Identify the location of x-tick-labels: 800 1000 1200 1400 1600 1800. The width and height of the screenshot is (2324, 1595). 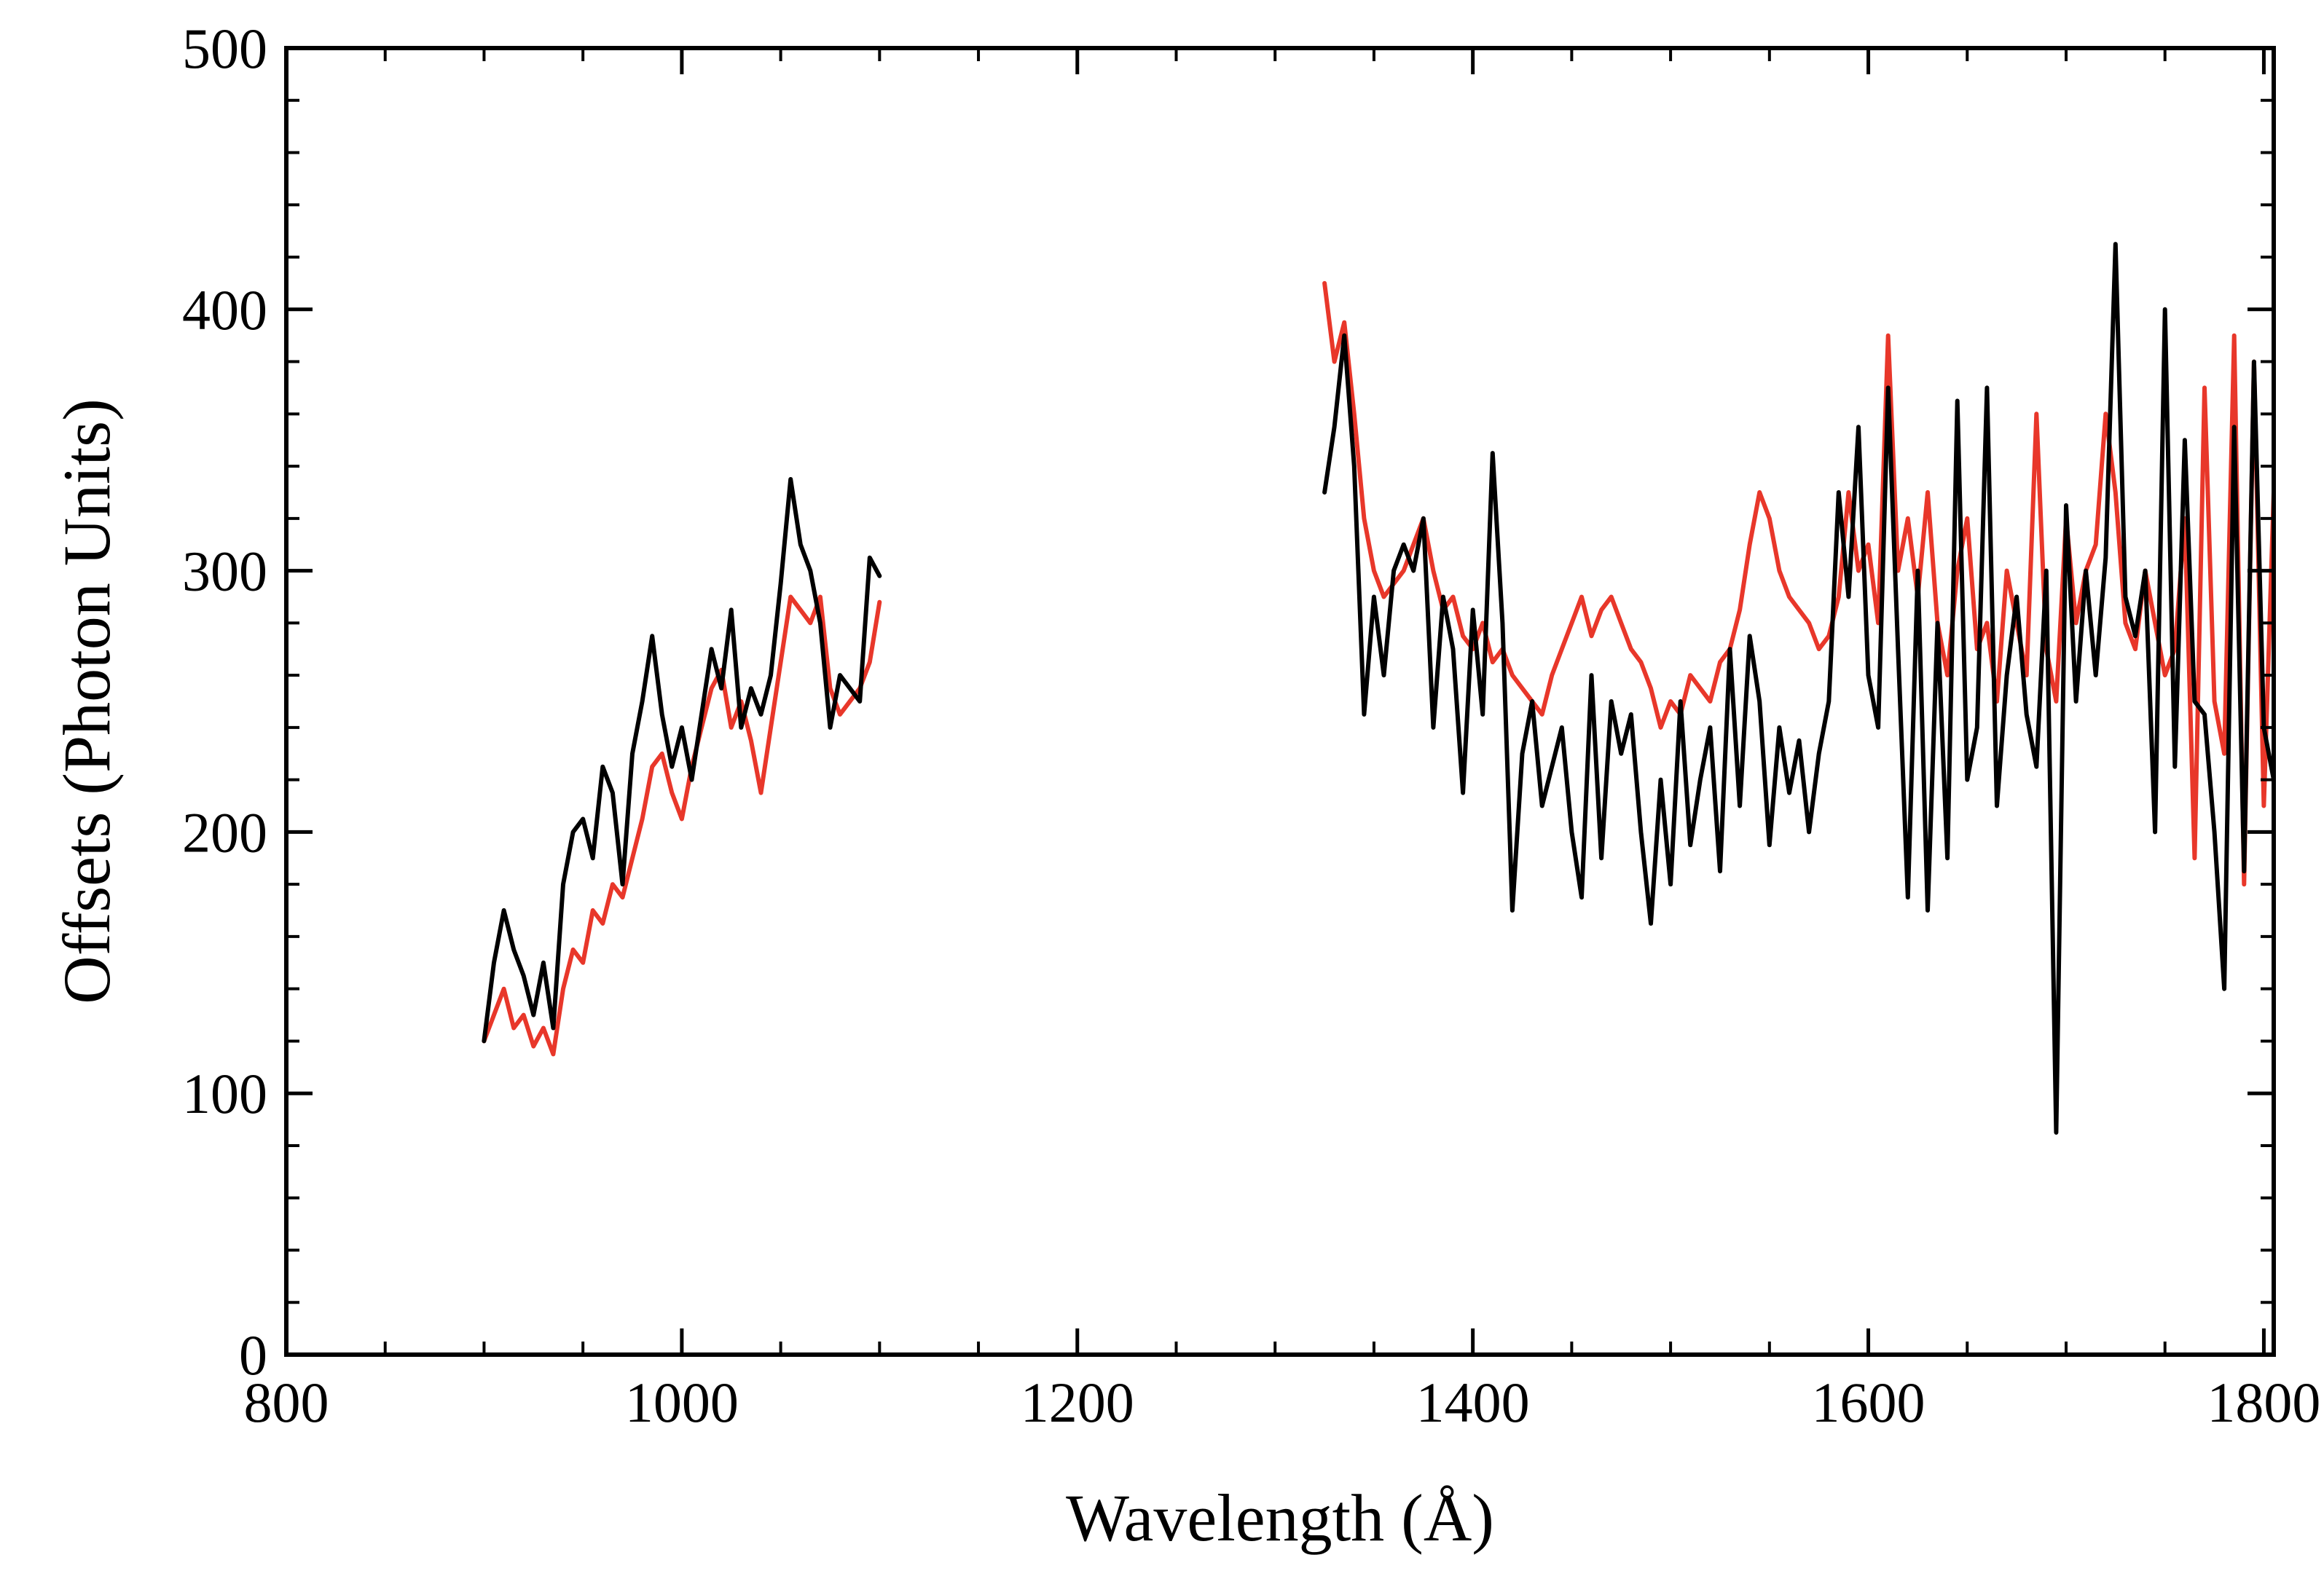
(1282, 1402).